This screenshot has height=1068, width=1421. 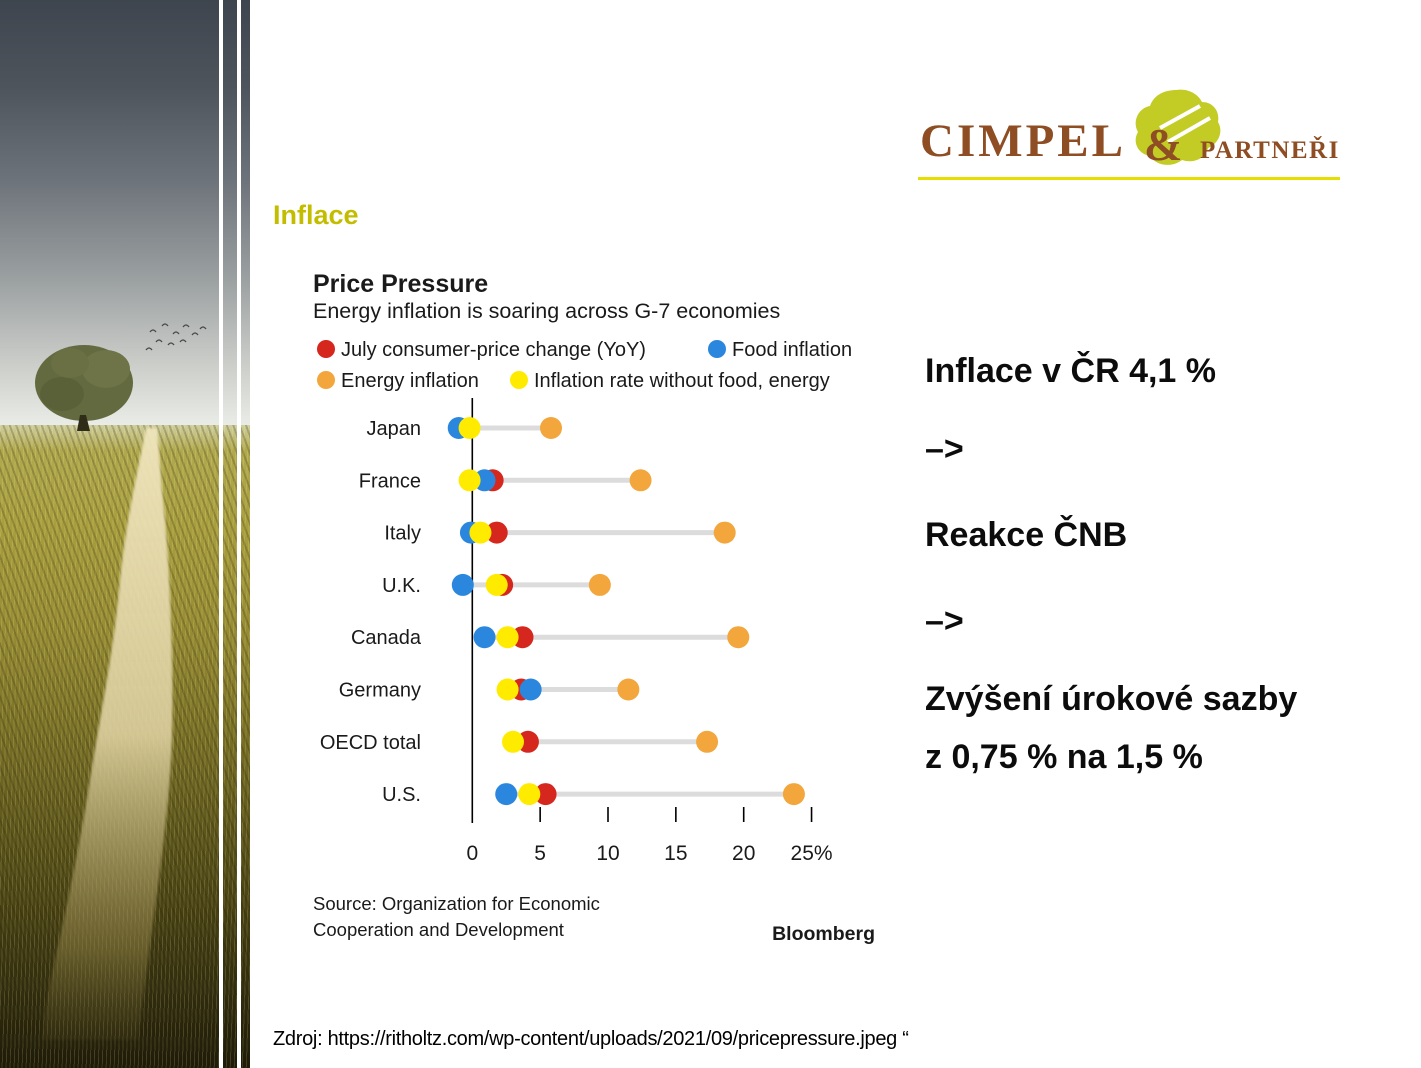 What do you see at coordinates (456, 903) in the screenshot?
I see `chart-source-line1: Source: Organization for Economic` at bounding box center [456, 903].